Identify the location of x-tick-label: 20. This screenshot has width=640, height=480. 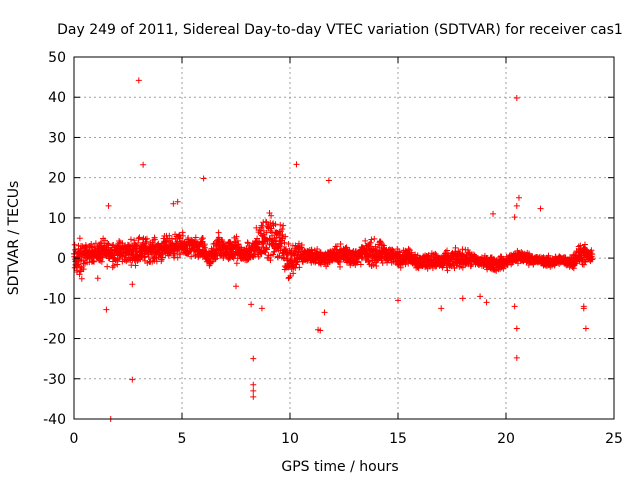
(506, 439).